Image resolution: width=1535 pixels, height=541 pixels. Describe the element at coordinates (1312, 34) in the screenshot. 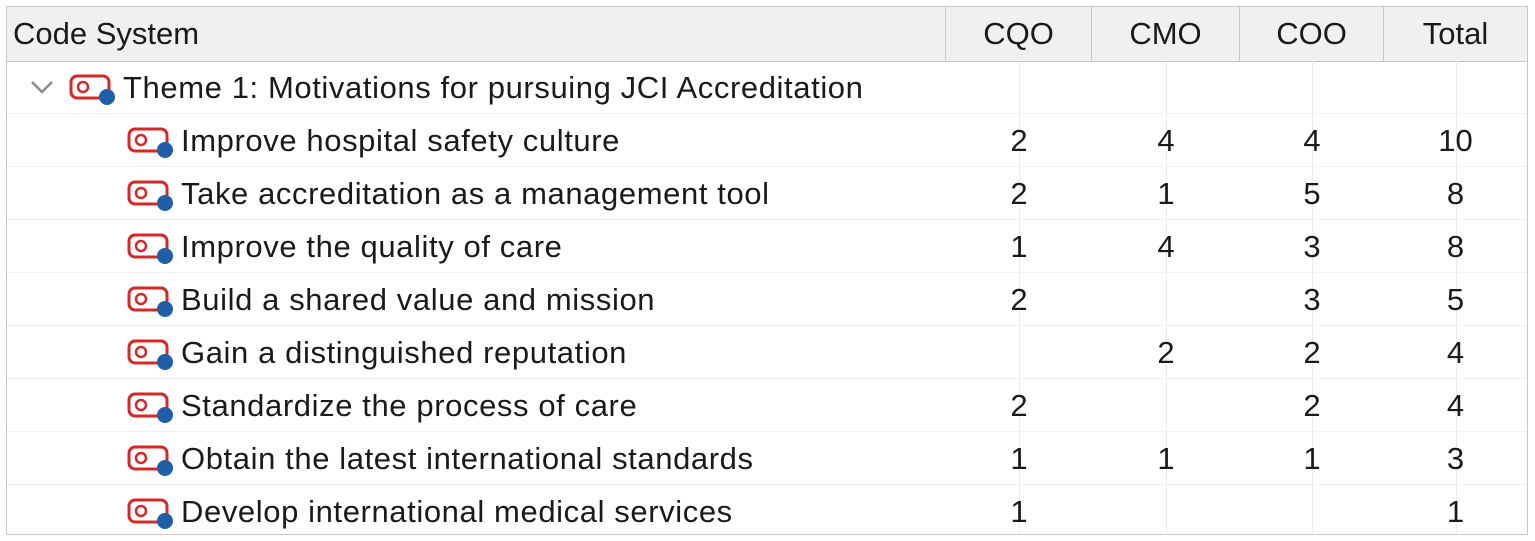

I see `column-header-coo: COO` at that location.